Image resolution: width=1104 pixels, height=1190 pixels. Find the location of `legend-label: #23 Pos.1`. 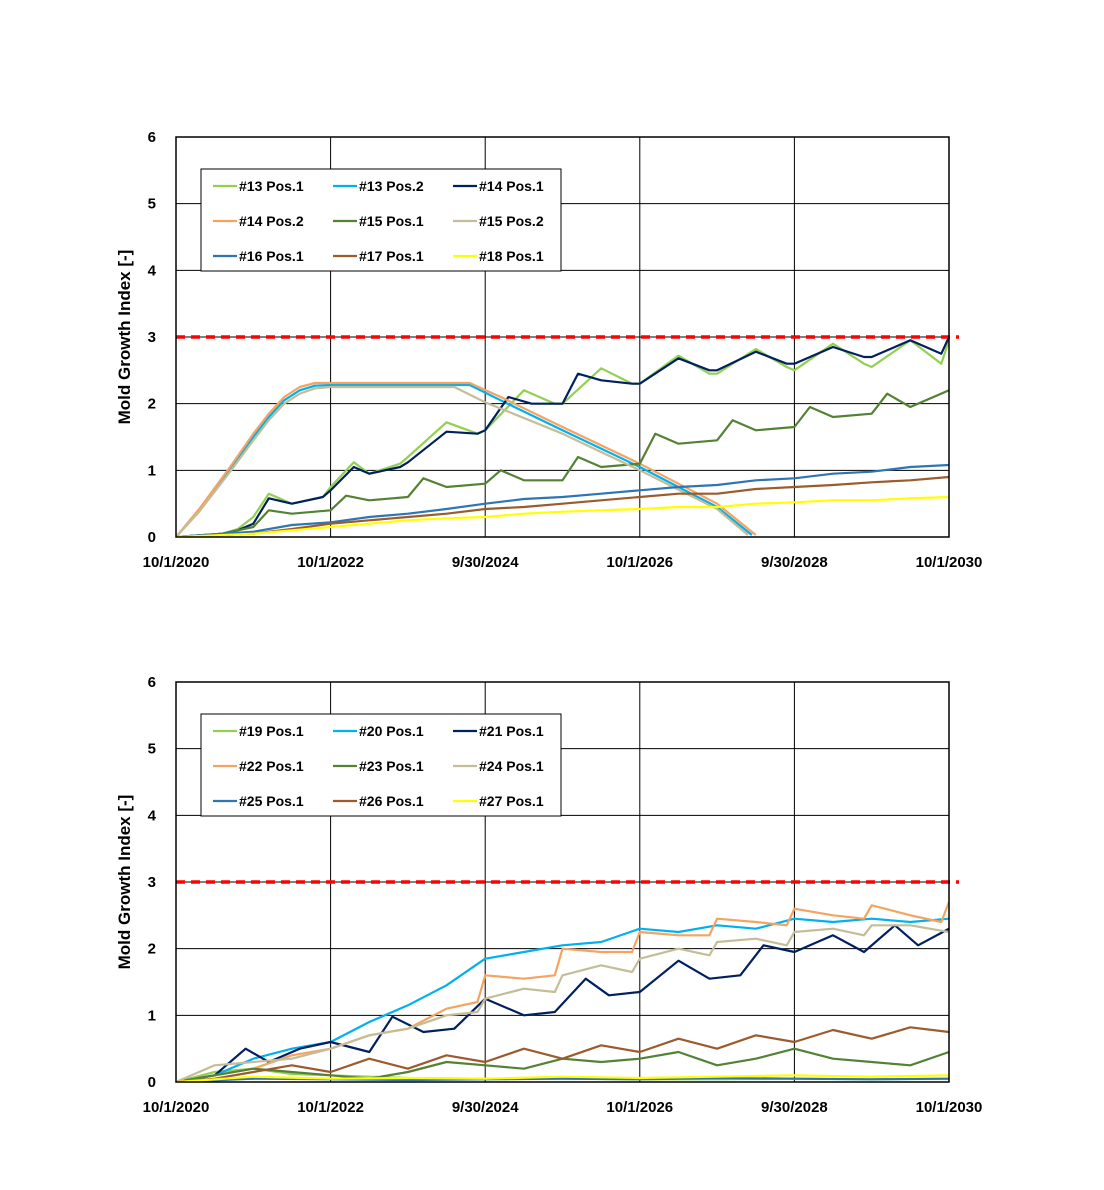

legend-label: #23 Pos.1 is located at coordinates (391, 766).